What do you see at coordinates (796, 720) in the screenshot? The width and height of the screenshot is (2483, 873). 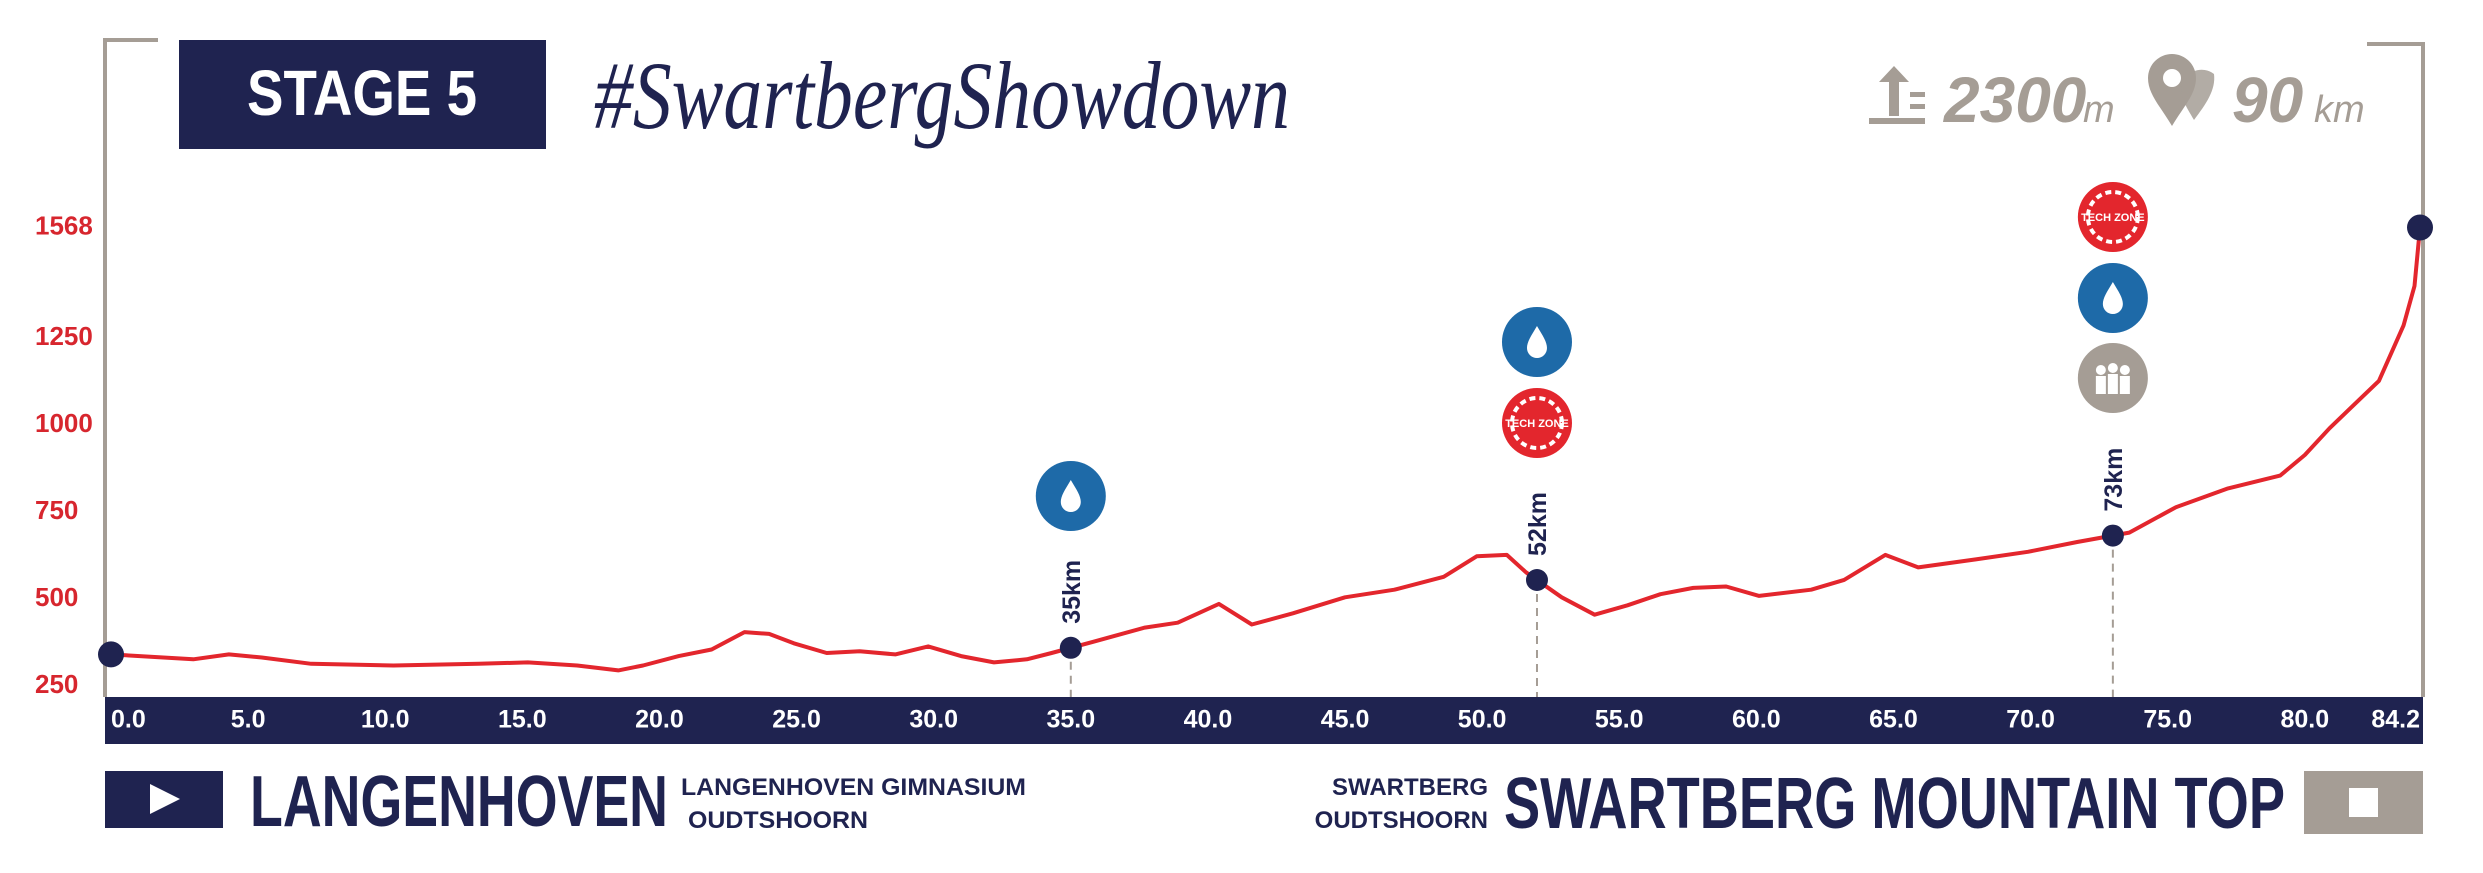 I see `x-tick-label: 25.0` at bounding box center [796, 720].